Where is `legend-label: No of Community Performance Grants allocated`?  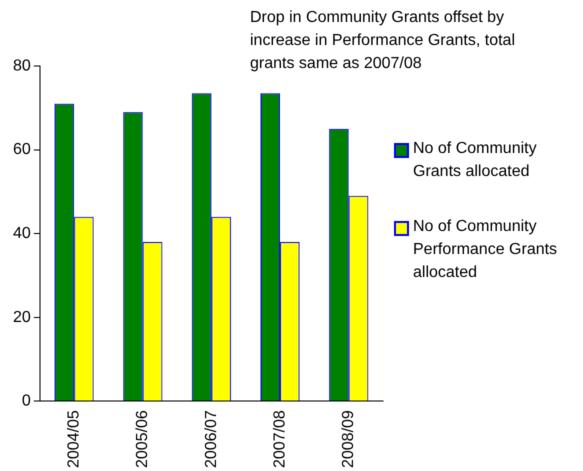
legend-label: No of Community Performance Grants allocated is located at coordinates (485, 250).